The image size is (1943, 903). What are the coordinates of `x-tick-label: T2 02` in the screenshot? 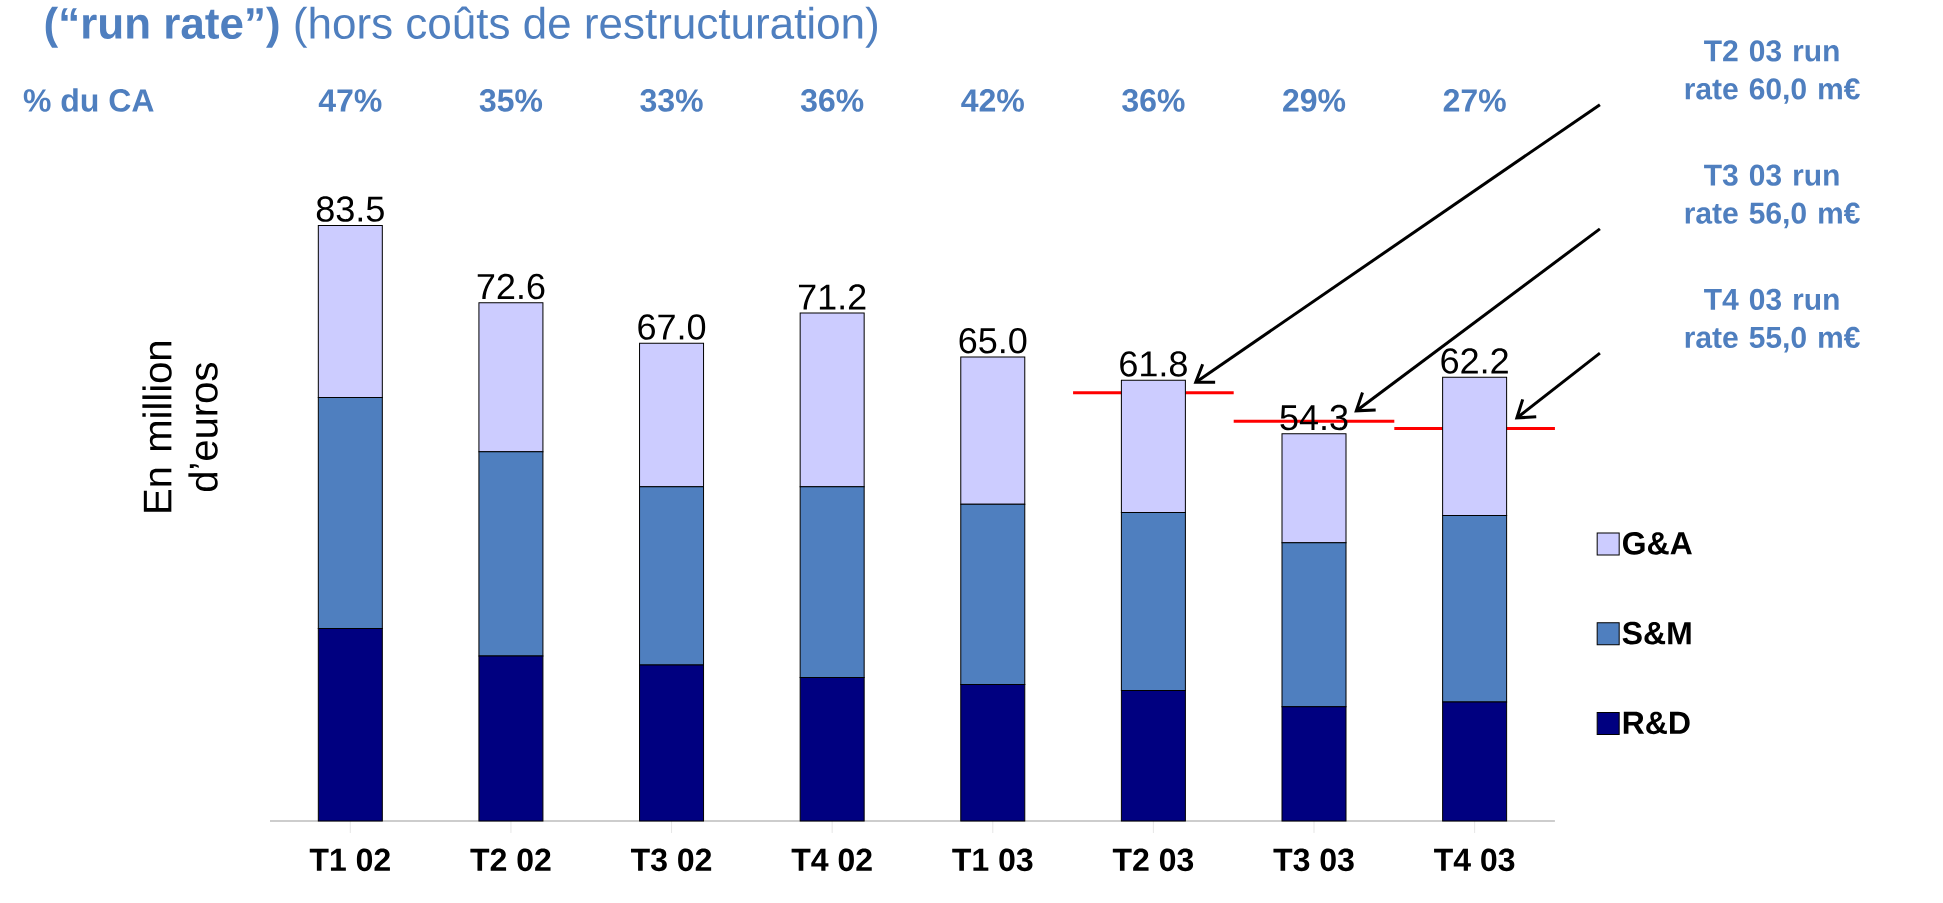 It's located at (510, 860).